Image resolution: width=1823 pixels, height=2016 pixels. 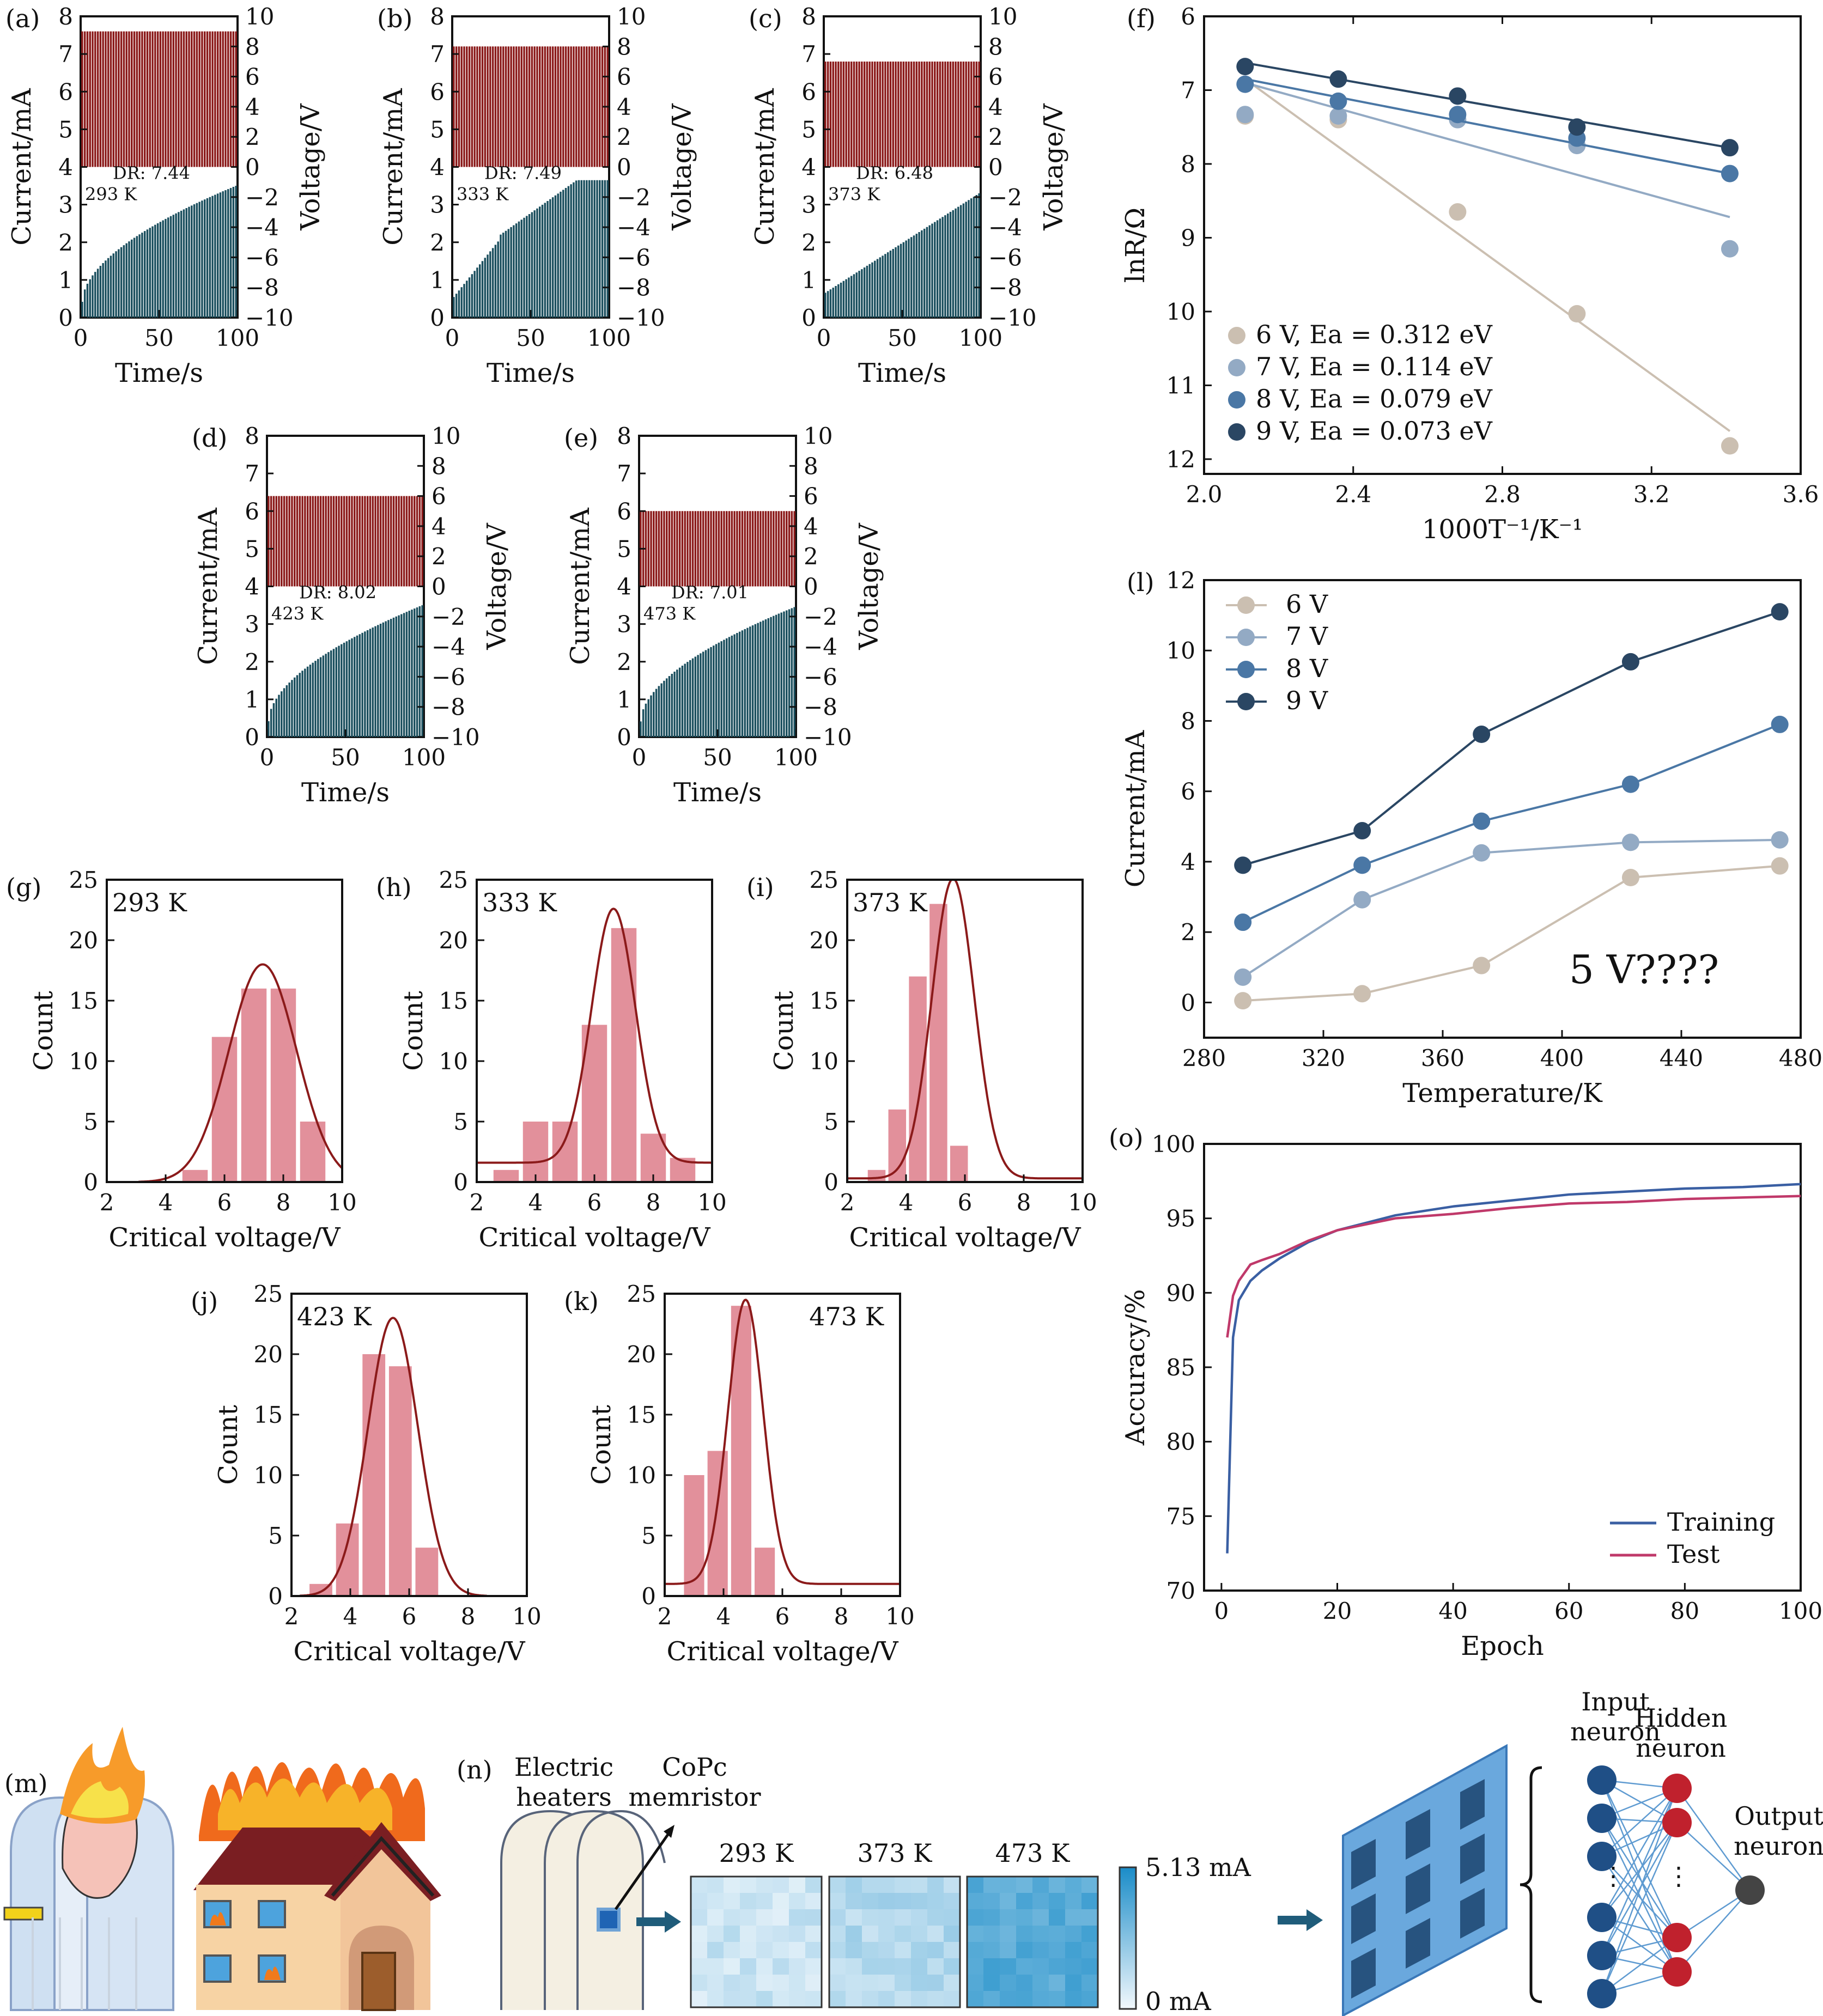 What do you see at coordinates (1487, 150) in the screenshot?
I see `fit-line` at bounding box center [1487, 150].